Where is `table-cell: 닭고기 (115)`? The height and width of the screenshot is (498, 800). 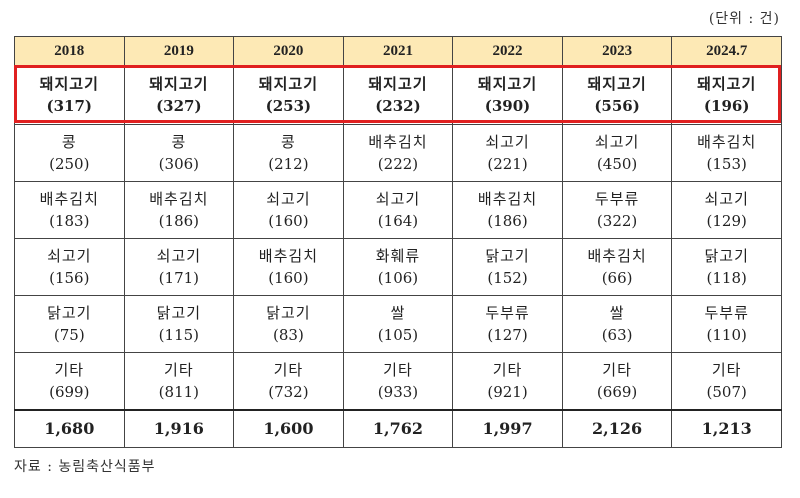 table-cell: 닭고기 (115) is located at coordinates (179, 324).